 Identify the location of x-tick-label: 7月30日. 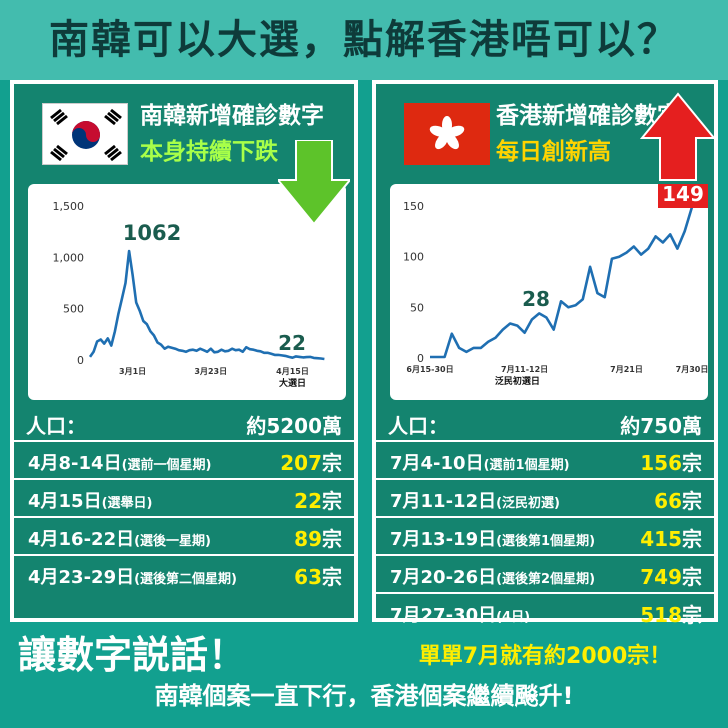
(692, 369).